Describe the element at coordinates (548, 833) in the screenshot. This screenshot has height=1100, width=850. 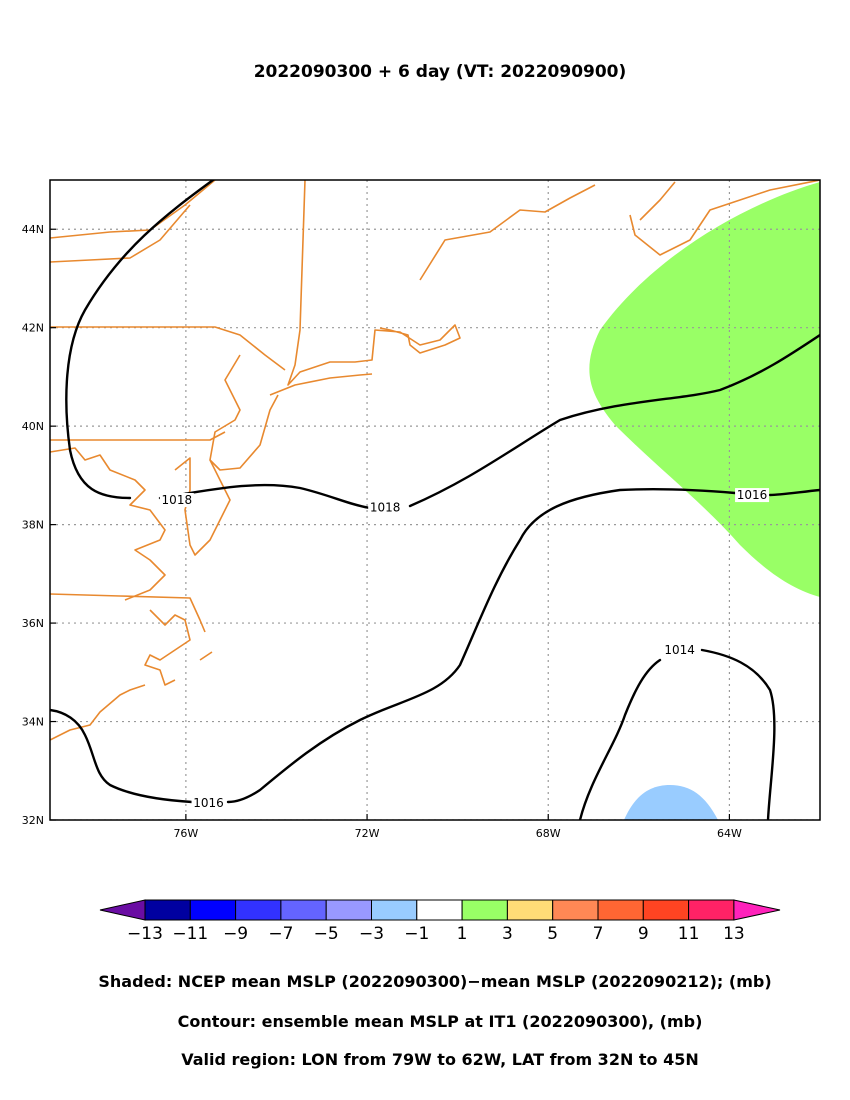
I see `x-tick-label: 68W` at that location.